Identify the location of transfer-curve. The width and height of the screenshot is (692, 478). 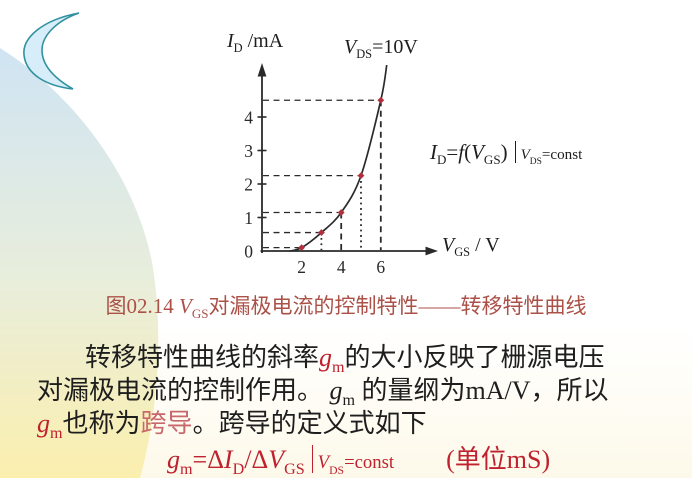
(338, 158).